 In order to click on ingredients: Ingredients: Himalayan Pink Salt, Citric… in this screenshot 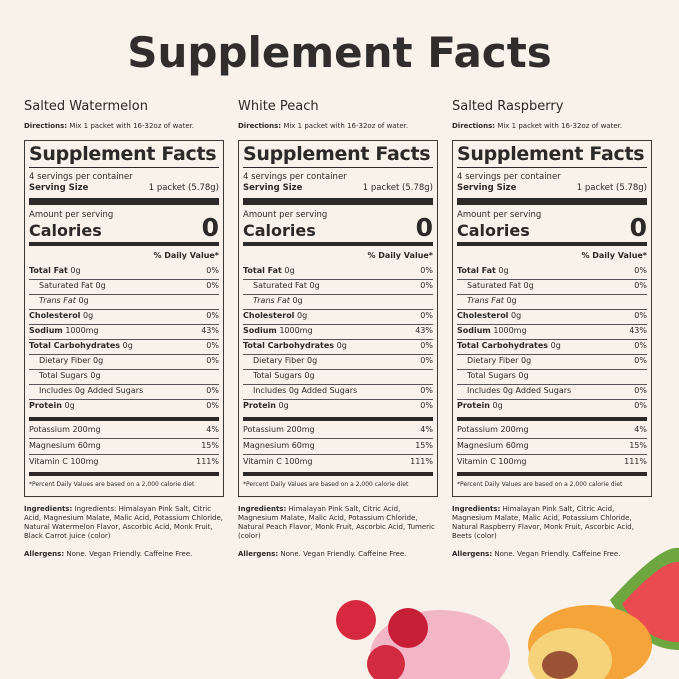, I will do `click(338, 523)`.